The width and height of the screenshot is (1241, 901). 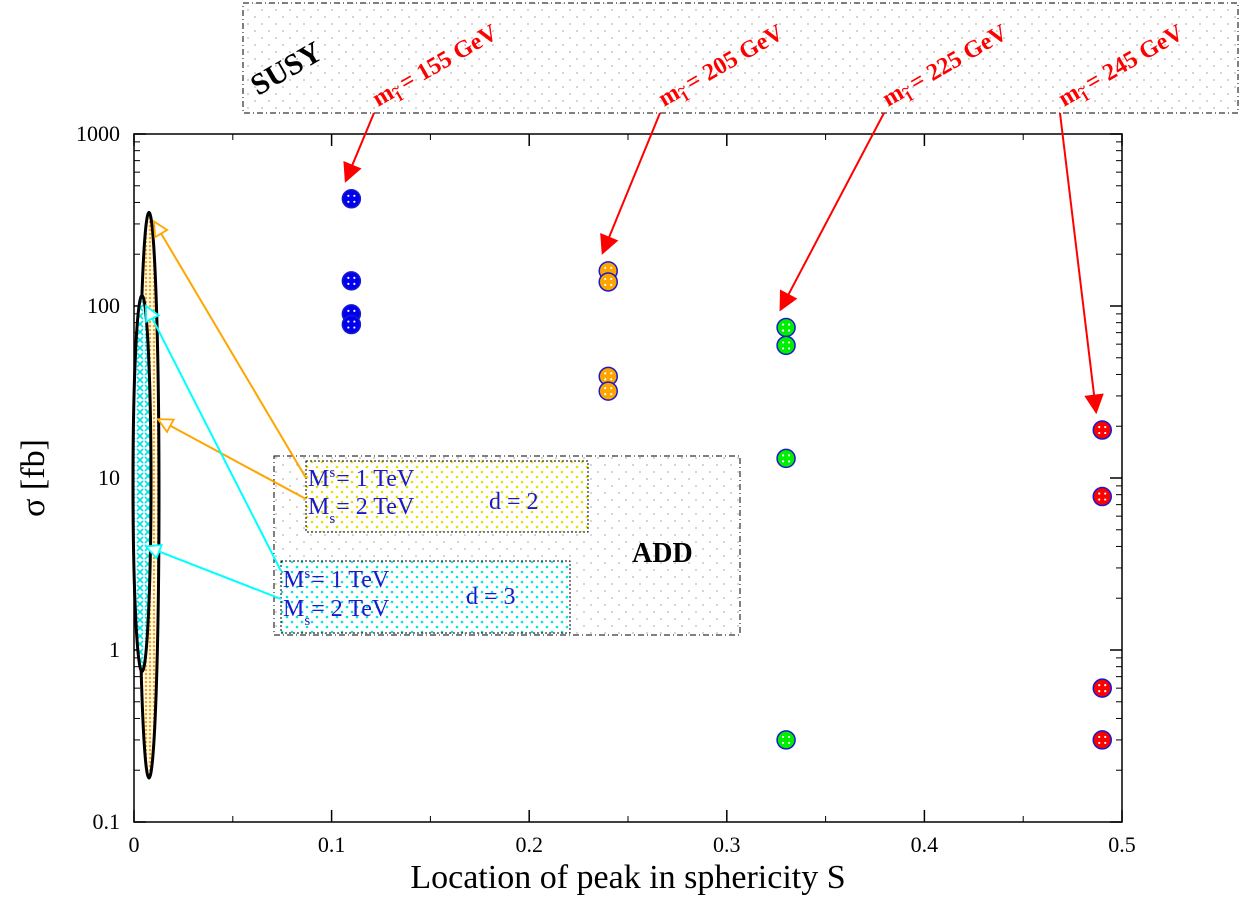 What do you see at coordinates (98, 133) in the screenshot?
I see `y-tick-label: 1000` at bounding box center [98, 133].